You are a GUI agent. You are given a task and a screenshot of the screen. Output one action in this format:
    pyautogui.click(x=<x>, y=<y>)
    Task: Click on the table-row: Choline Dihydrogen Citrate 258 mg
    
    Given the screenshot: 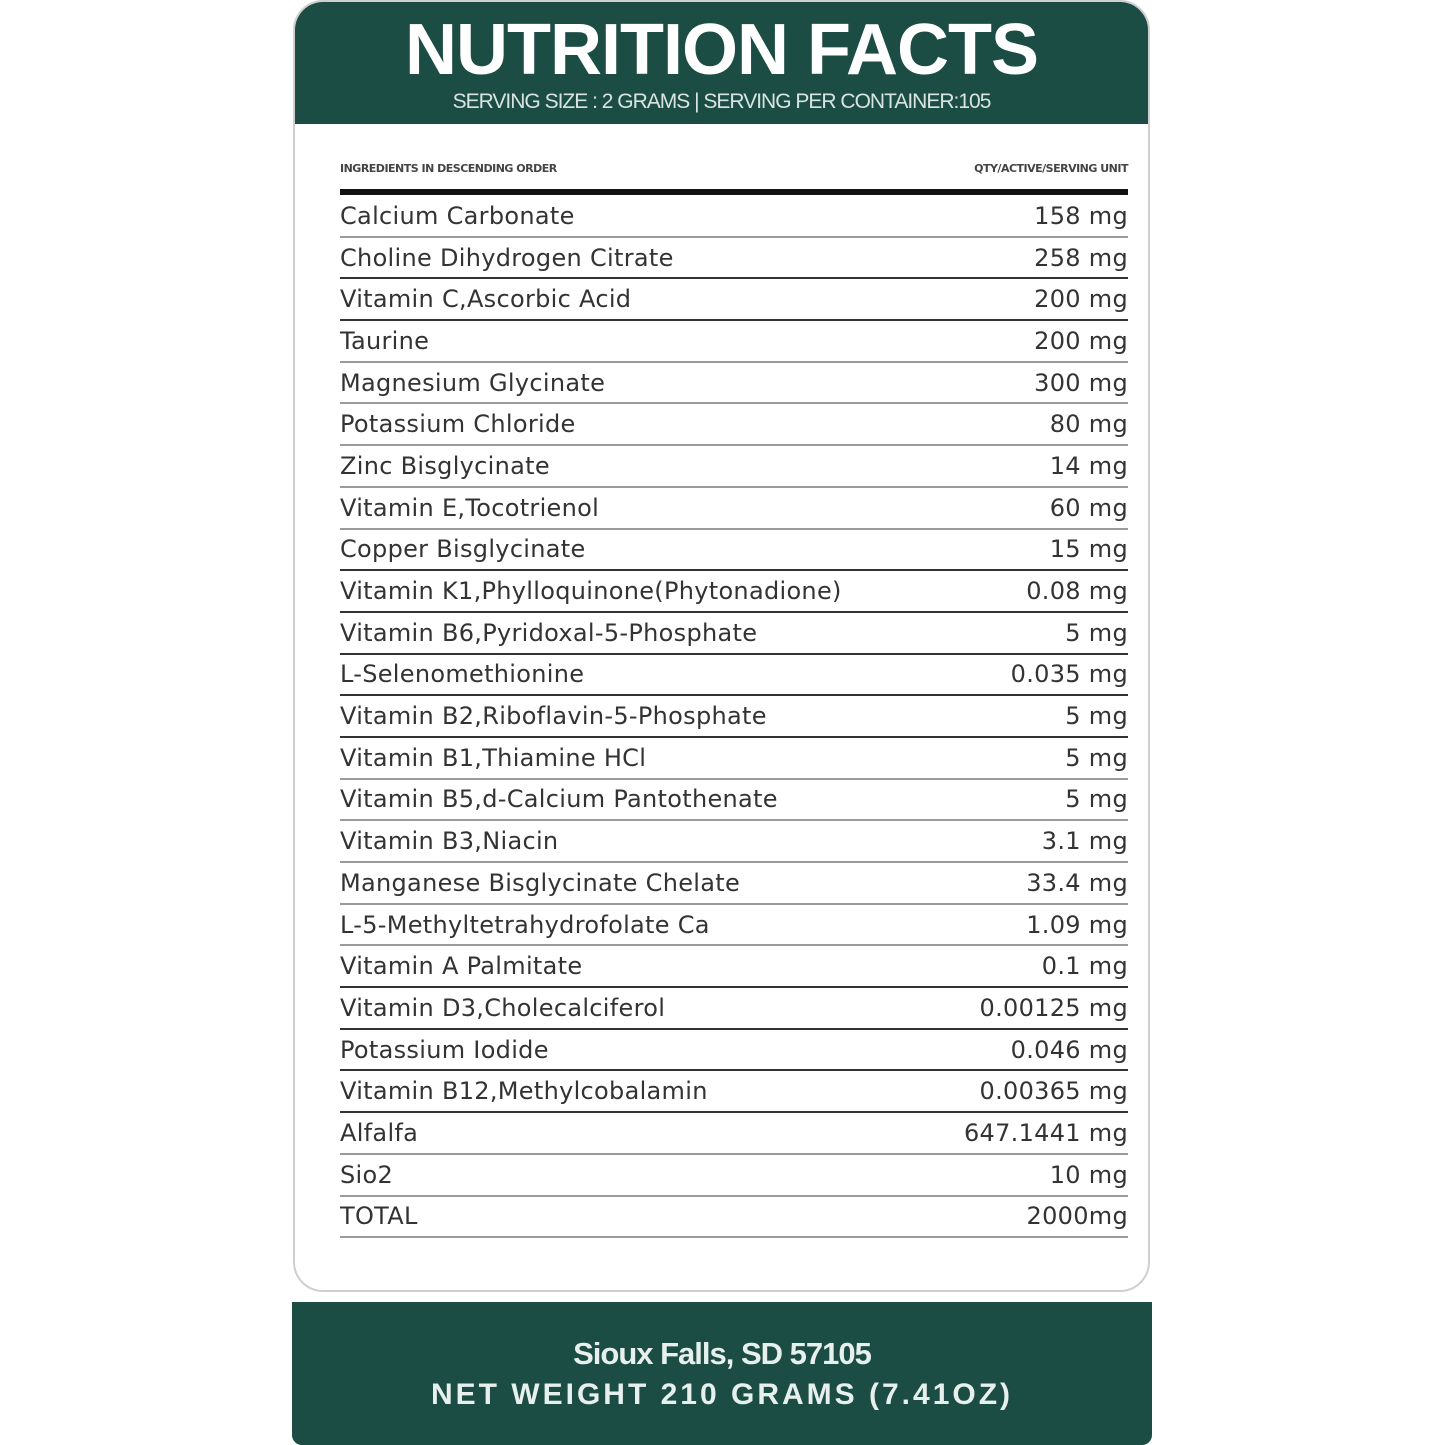 What is the action you would take?
    pyautogui.click(x=734, y=259)
    